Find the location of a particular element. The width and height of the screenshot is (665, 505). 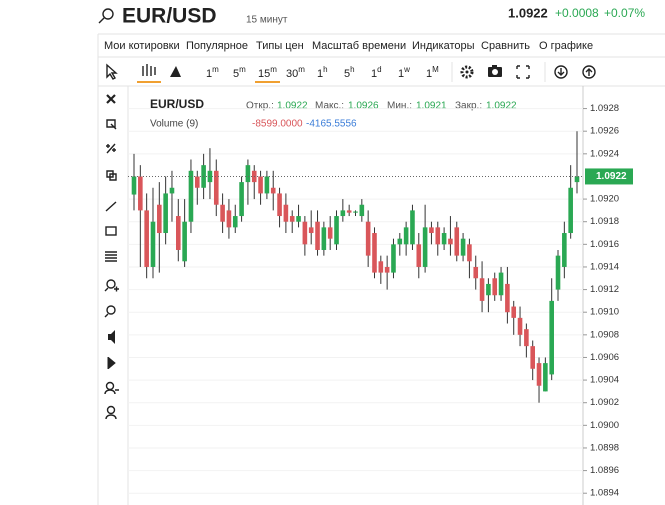

timeframe: 1M is located at coordinates (432, 72).